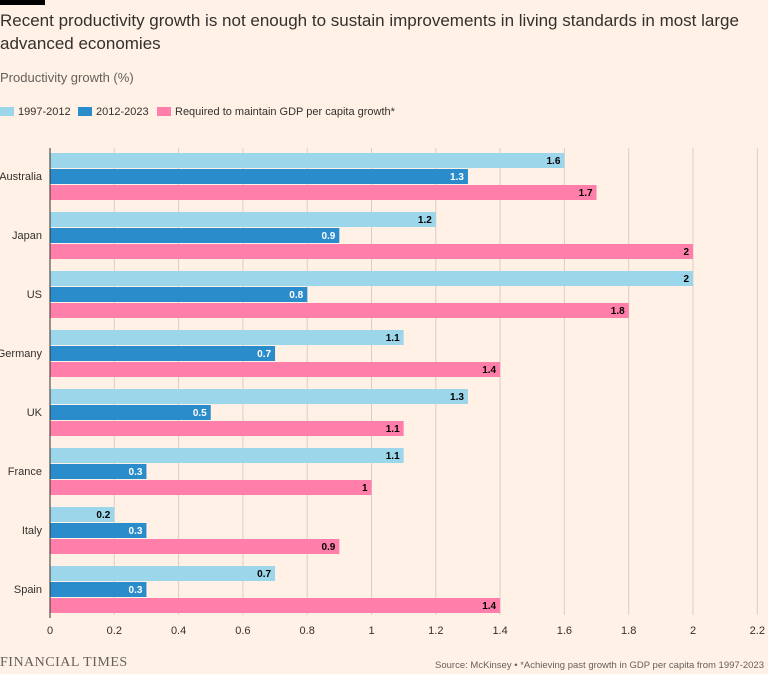 The image size is (768, 674). What do you see at coordinates (393, 429) in the screenshot?
I see `data-label-uk-required-to-maintain-gdp-per-capita-growth: 1.1` at bounding box center [393, 429].